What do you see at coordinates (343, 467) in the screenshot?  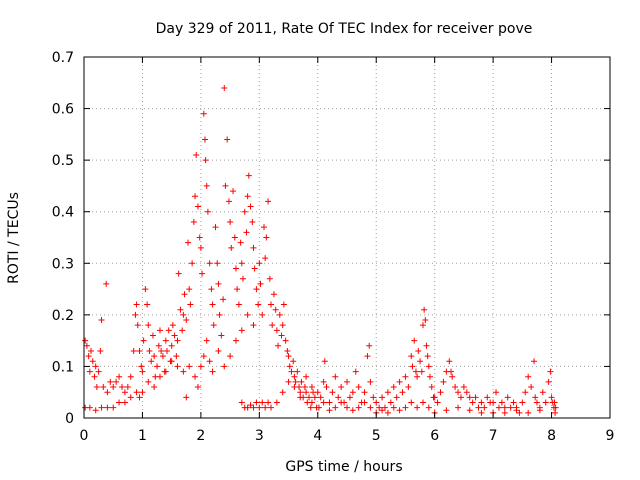 I see `x-axis-label: GPS time / hours` at bounding box center [343, 467].